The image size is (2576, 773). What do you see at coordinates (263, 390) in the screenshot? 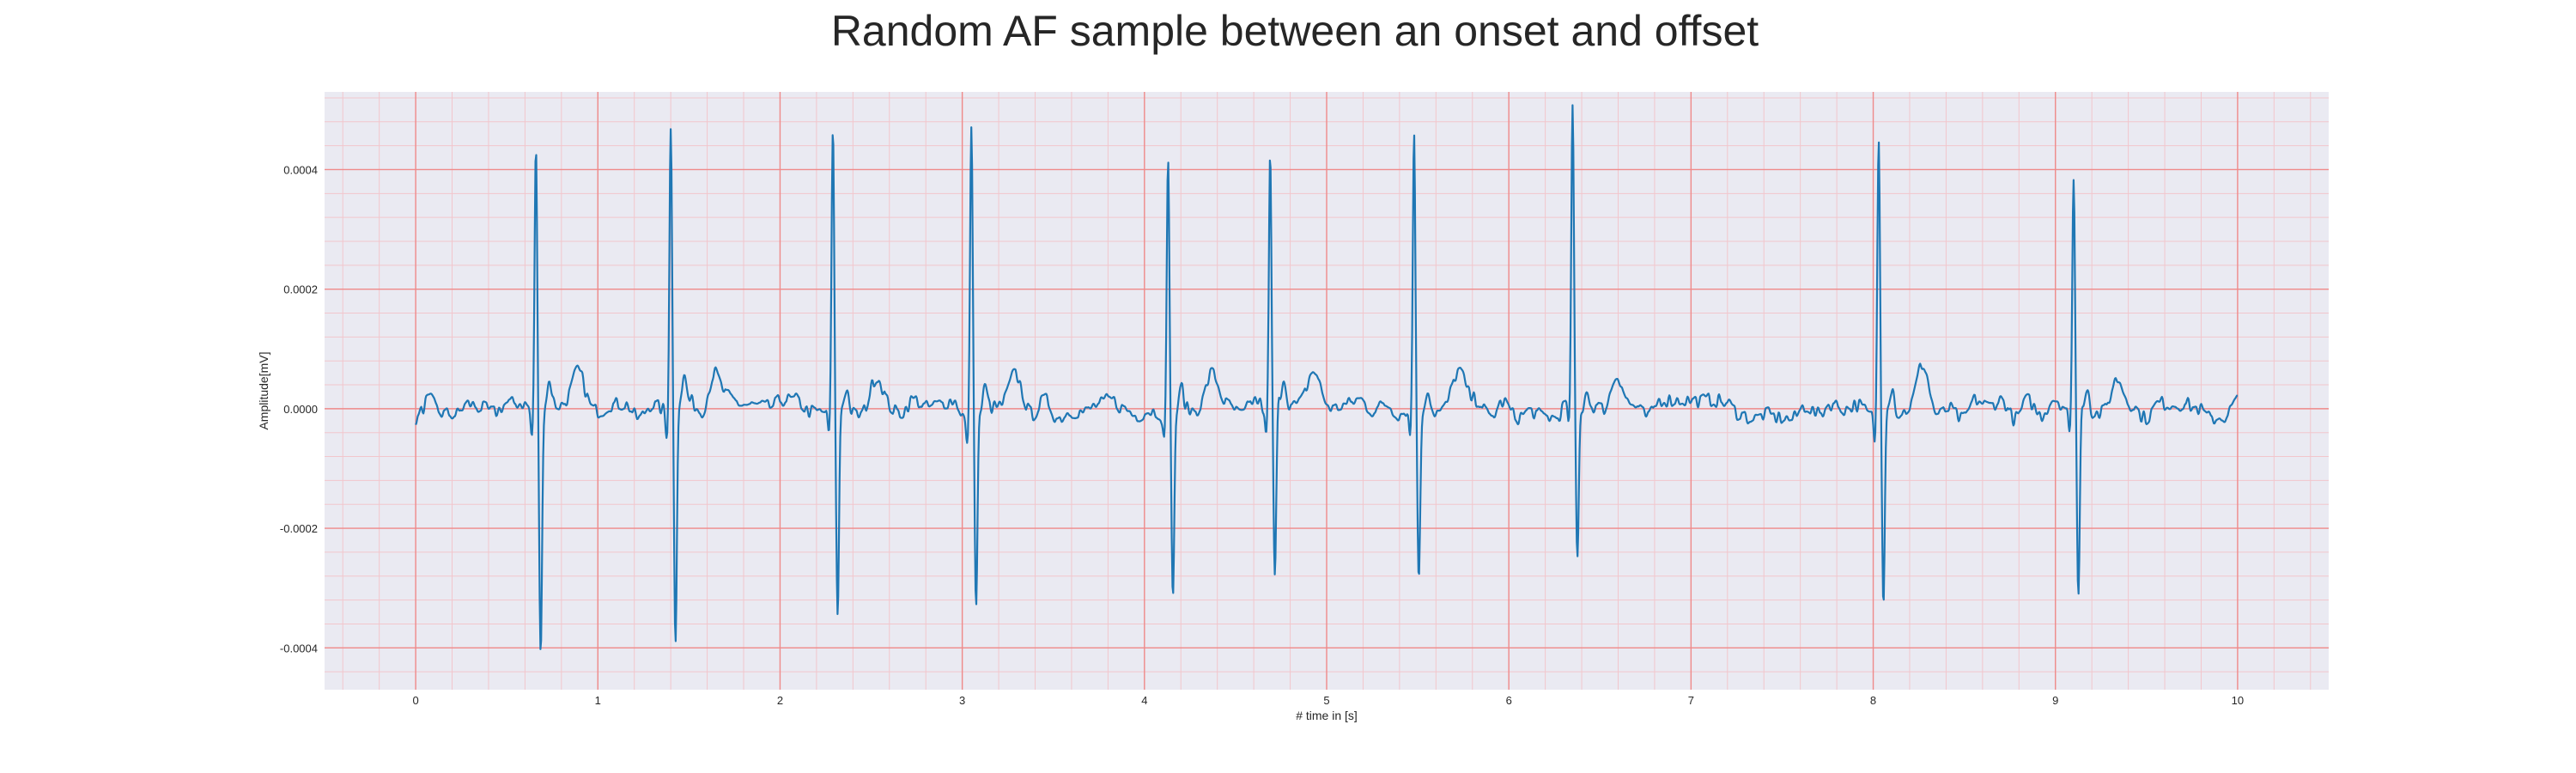
I see `y-axis-label: Amplitude[mV]` at bounding box center [263, 390].